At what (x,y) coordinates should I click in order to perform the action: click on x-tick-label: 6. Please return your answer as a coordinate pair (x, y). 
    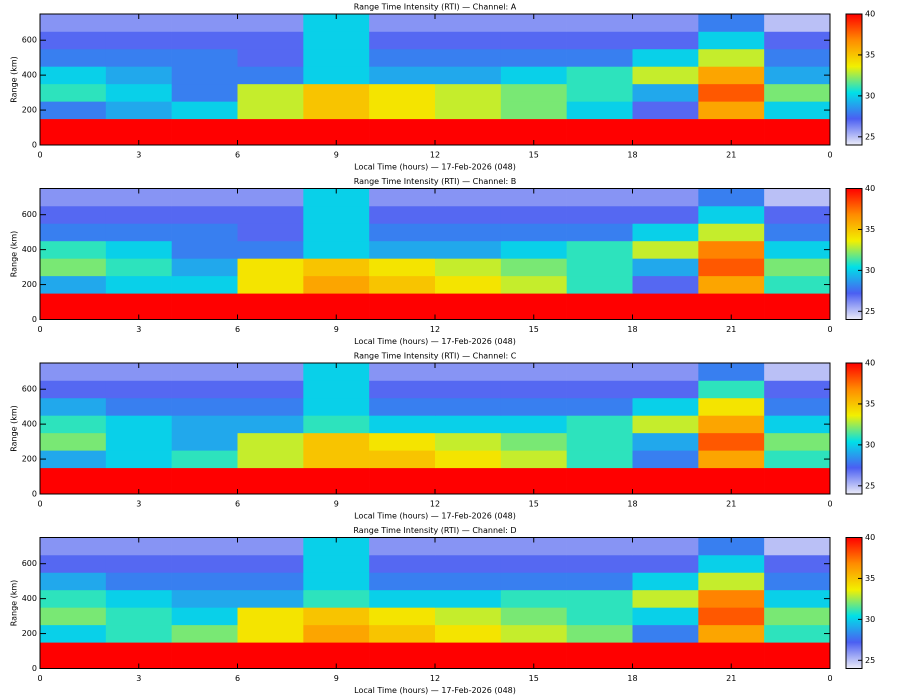
    Looking at the image, I should click on (237, 678).